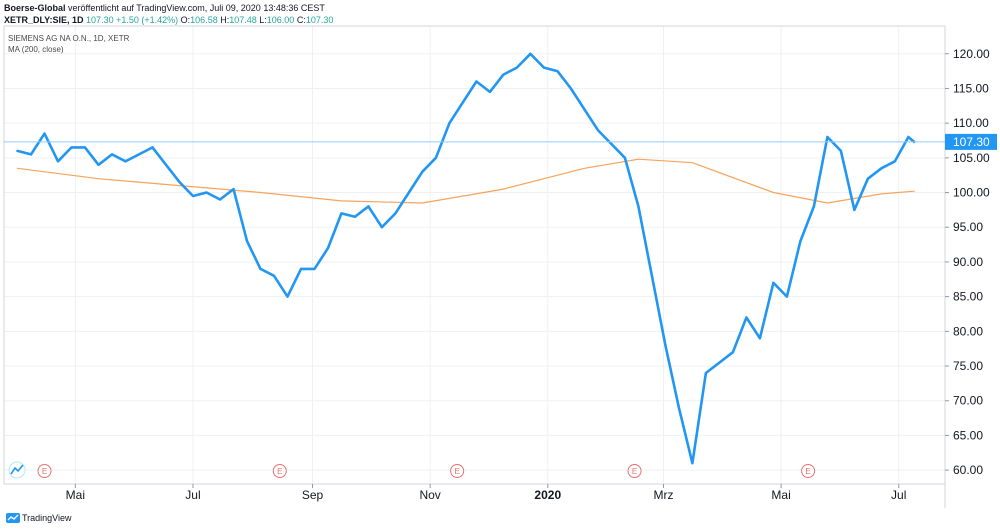 The height and width of the screenshot is (530, 1000). I want to click on symbol-label: XETR_DLY:SIE, 1D, so click(44, 20).